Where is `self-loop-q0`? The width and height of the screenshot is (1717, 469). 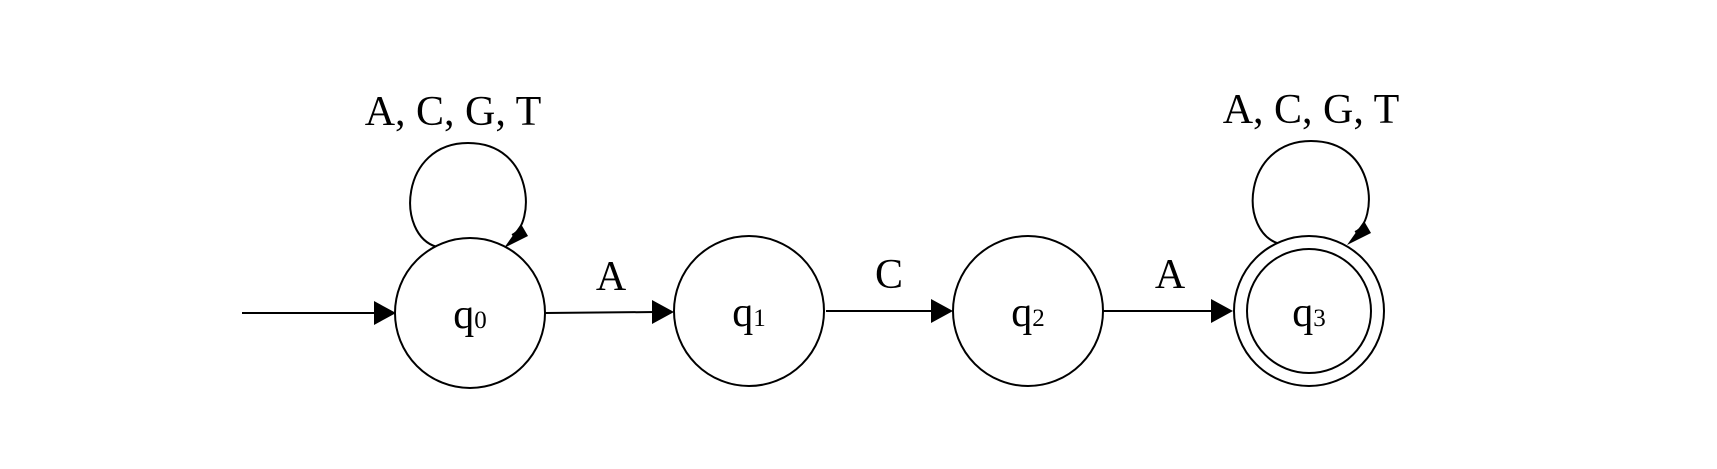 self-loop-q0 is located at coordinates (468, 194).